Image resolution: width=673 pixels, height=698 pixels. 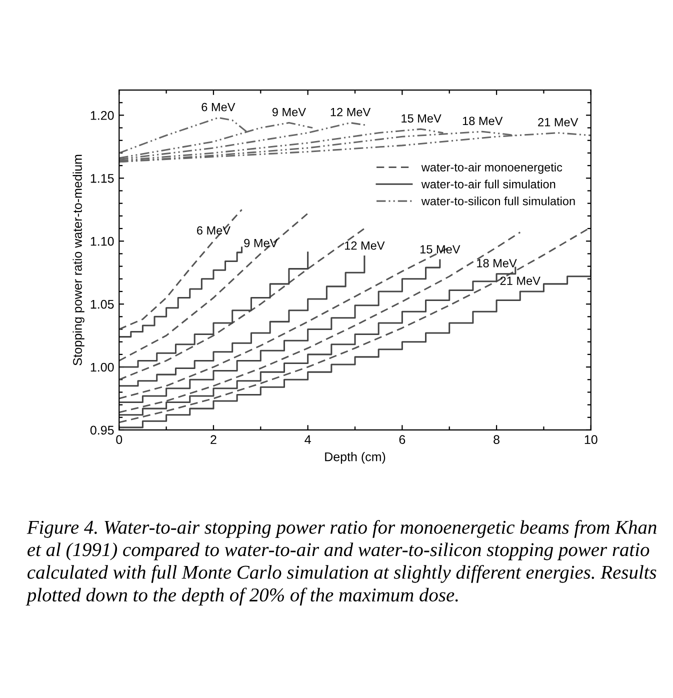 What do you see at coordinates (491, 168) in the screenshot?
I see `legend-label: water-to-air monoenergetic` at bounding box center [491, 168].